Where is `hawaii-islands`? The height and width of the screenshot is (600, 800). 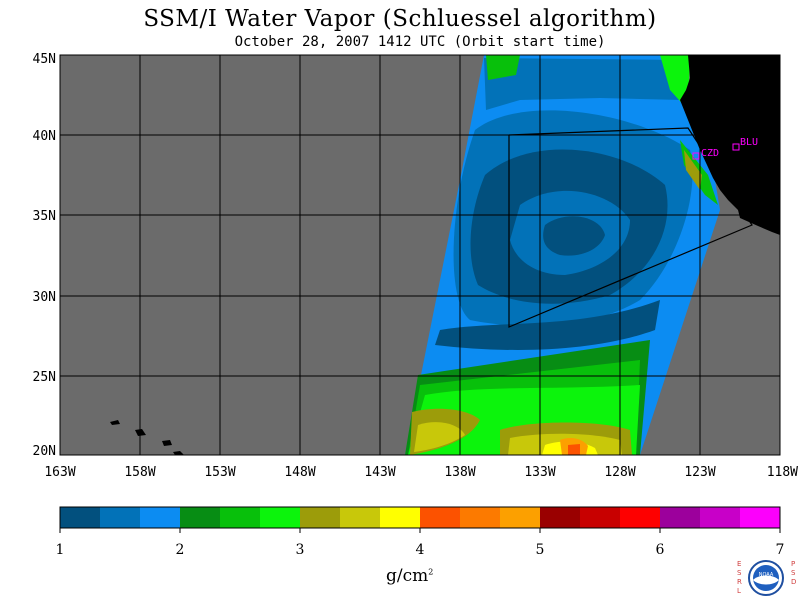
hawaii-islands is located at coordinates (115, 422).